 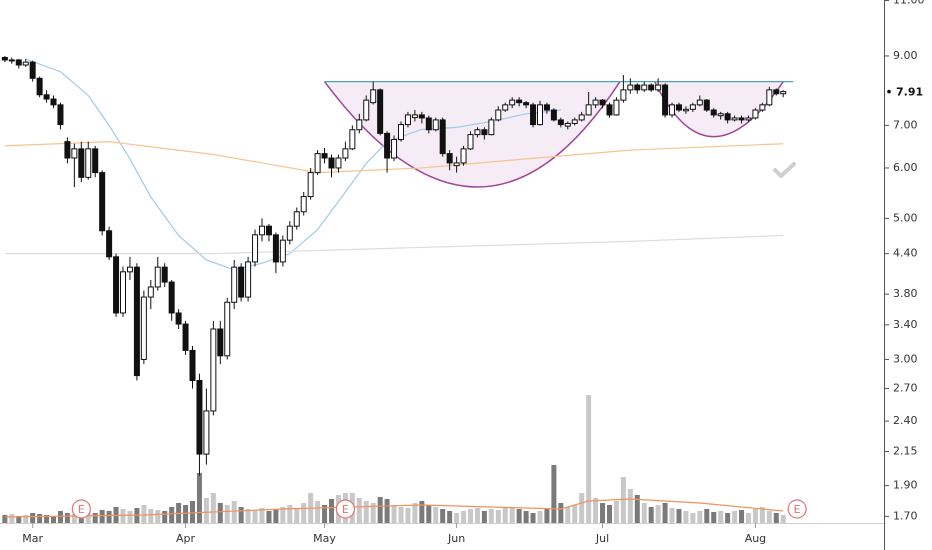 I want to click on y-tick-label: 9.00, so click(x=905, y=55).